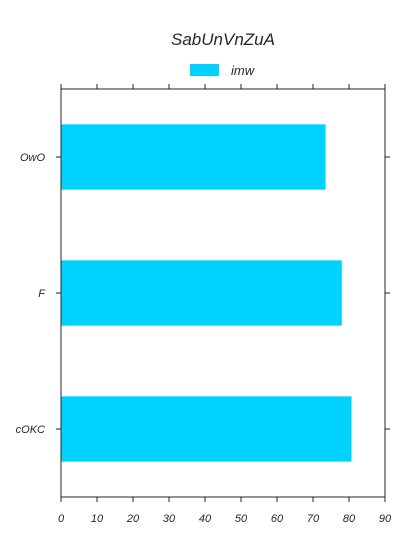 The height and width of the screenshot is (536, 402). I want to click on chart-title: SabUnVnZuA, so click(223, 39).